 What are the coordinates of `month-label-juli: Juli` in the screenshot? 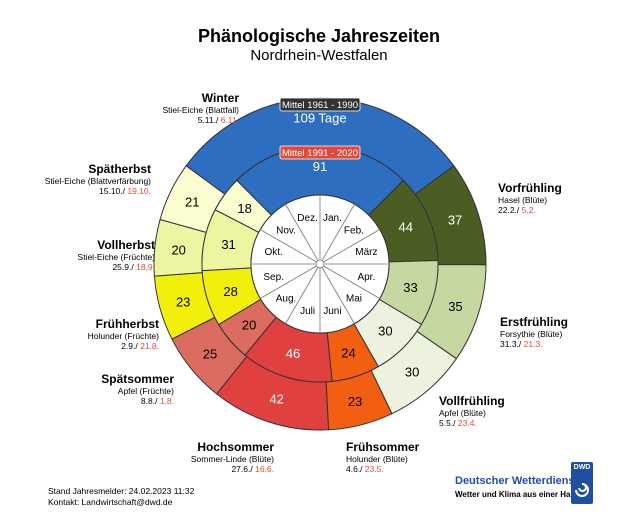 It's located at (307, 311).